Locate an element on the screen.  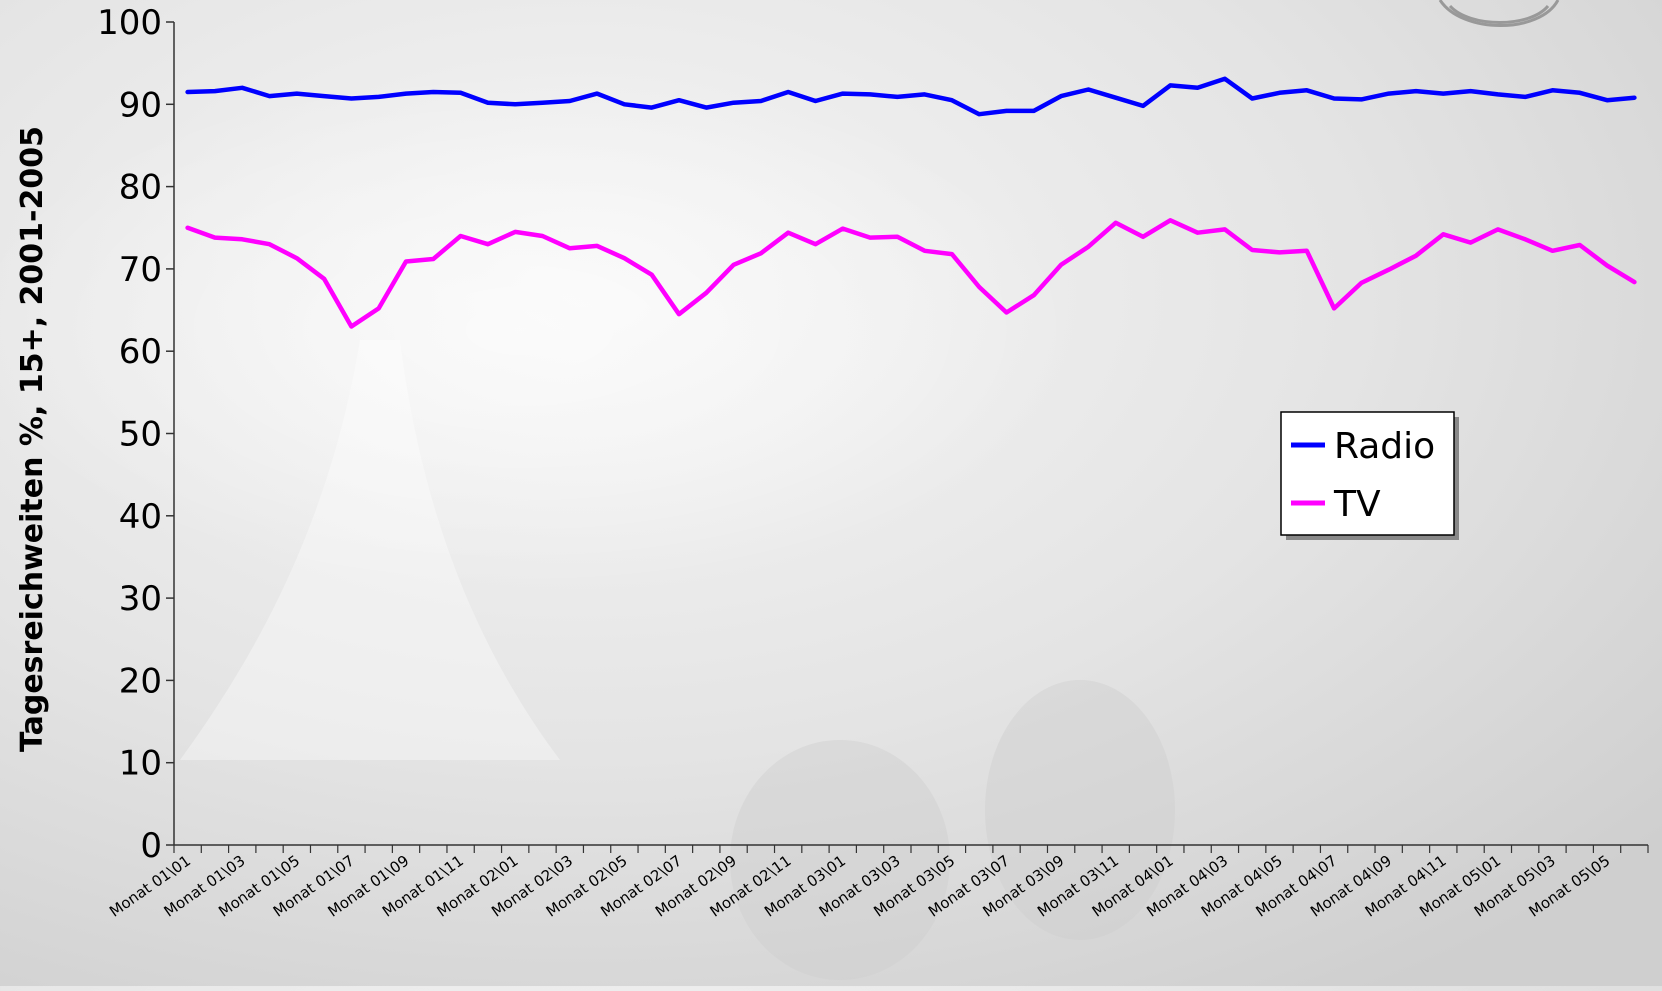
legend-label-tv: TV is located at coordinates (1357, 504).